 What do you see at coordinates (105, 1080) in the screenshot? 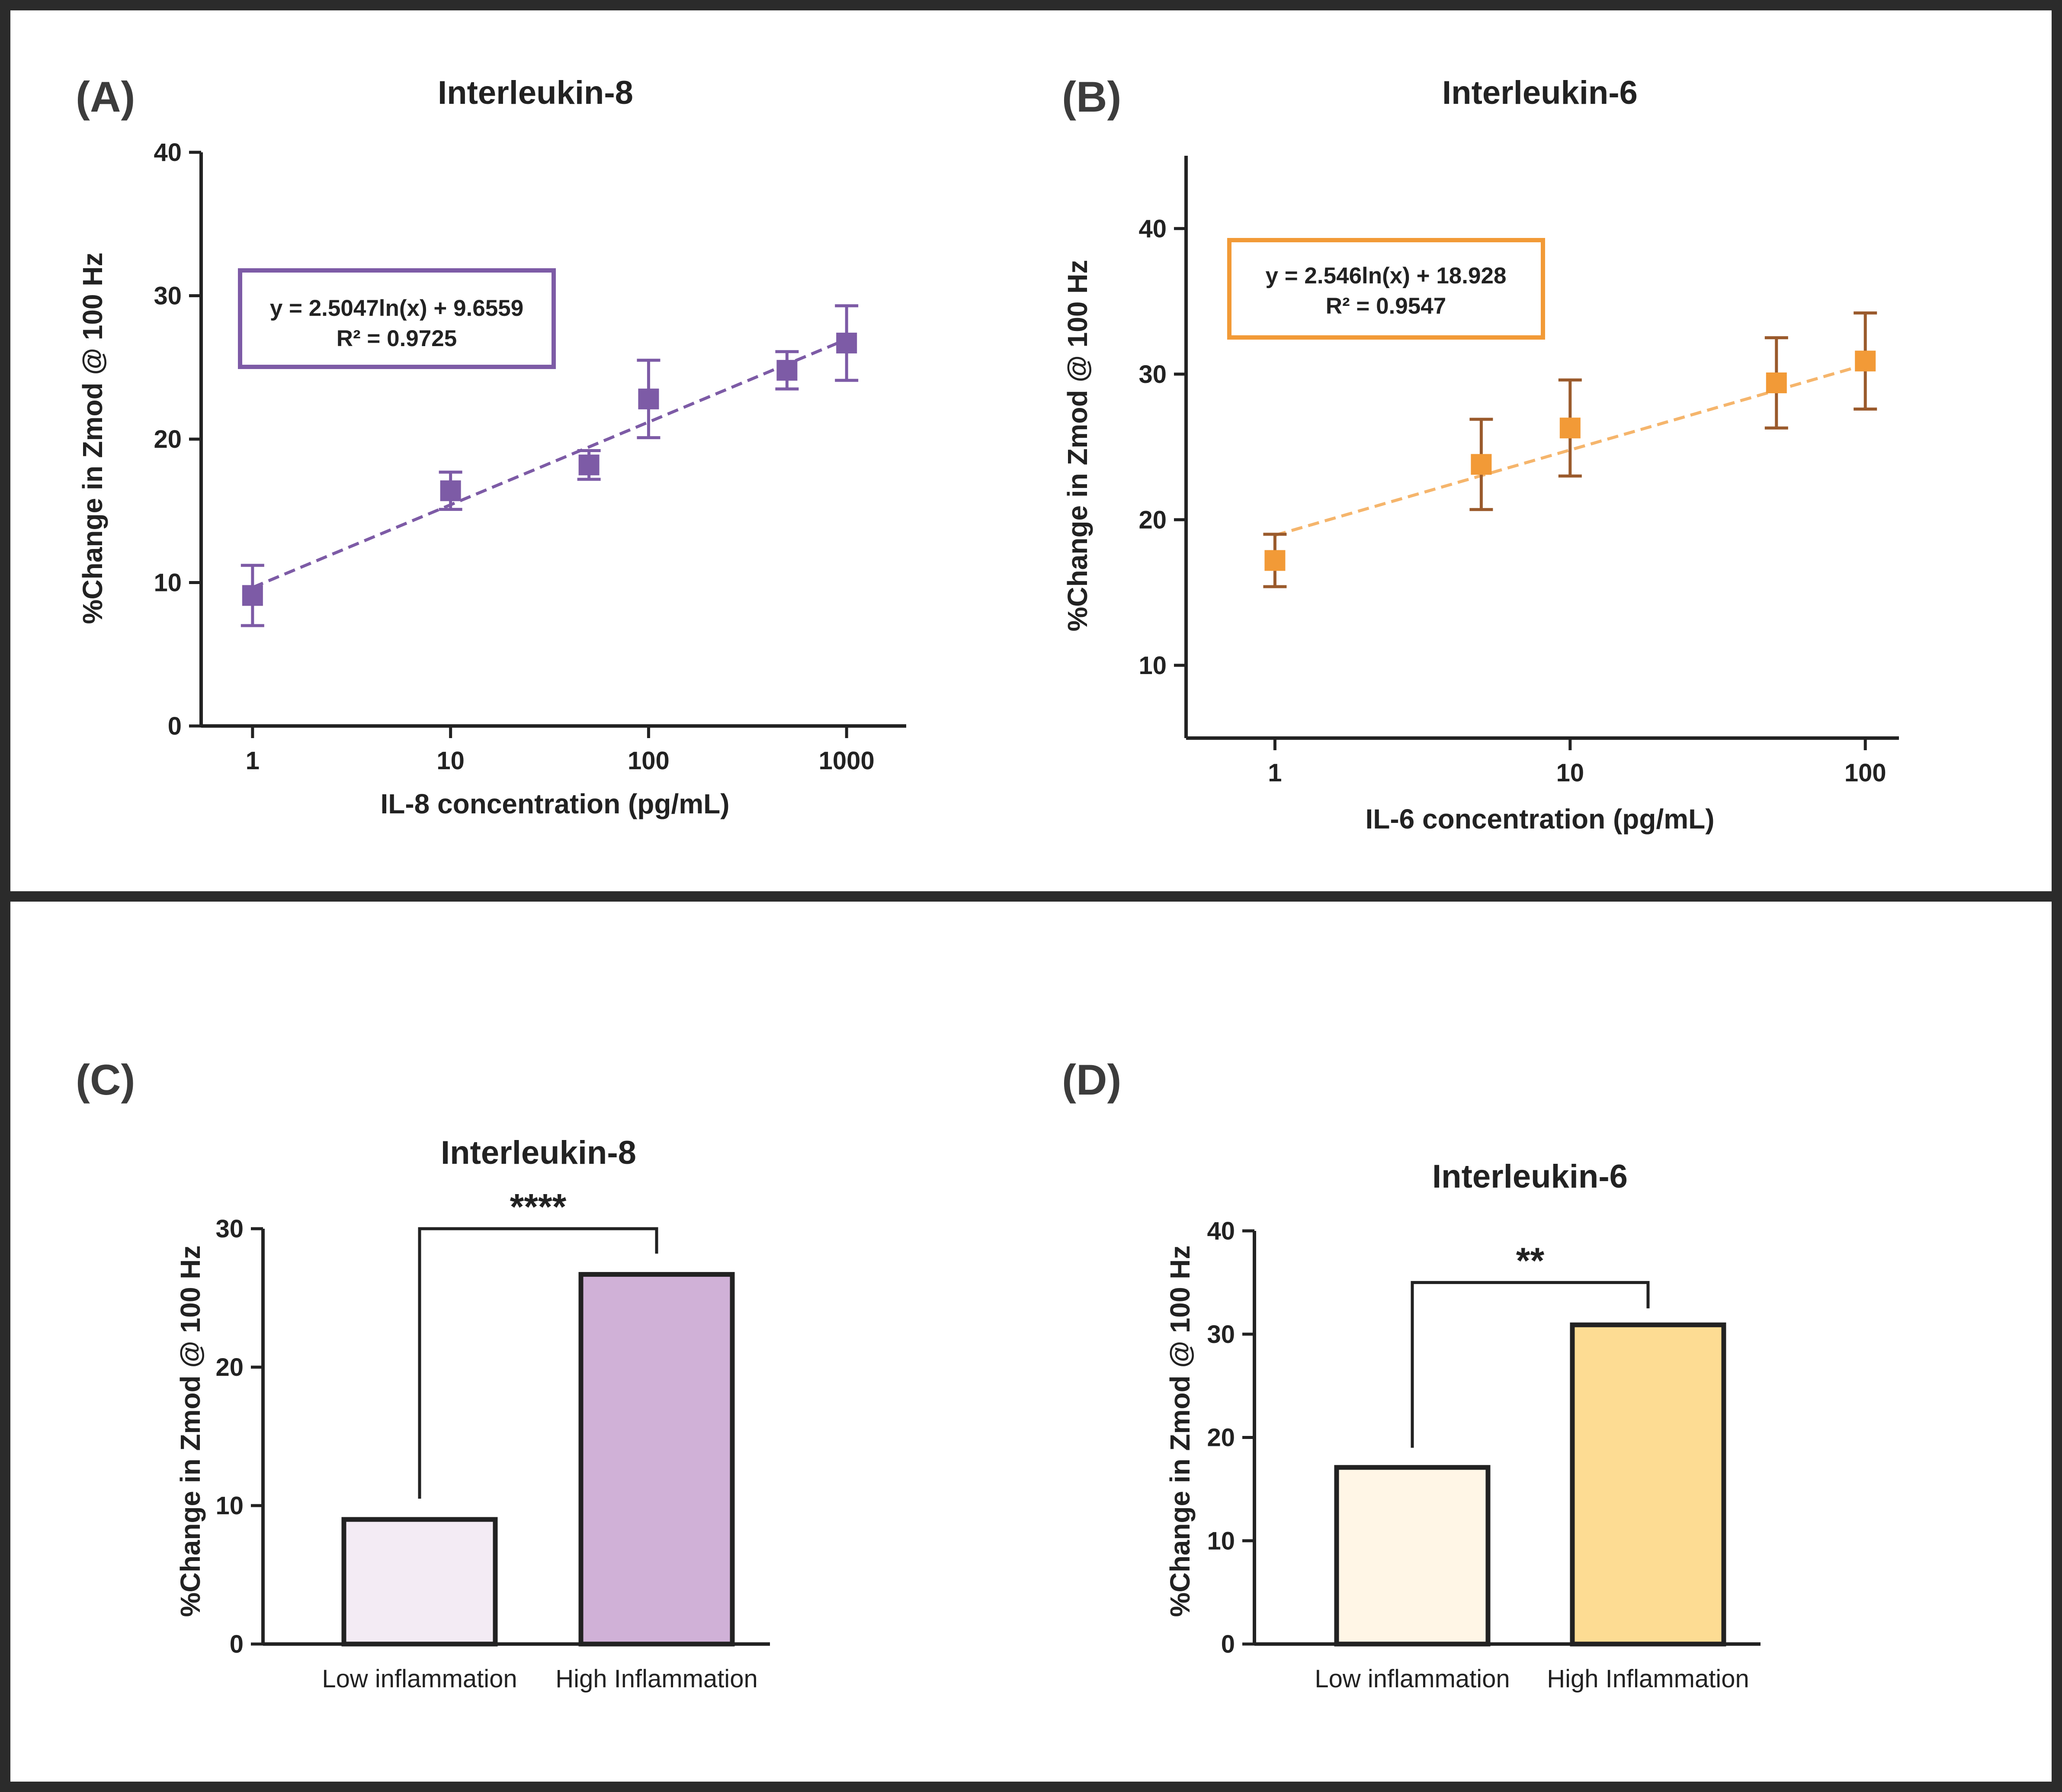
I see `panel-label-c: (C)` at bounding box center [105, 1080].